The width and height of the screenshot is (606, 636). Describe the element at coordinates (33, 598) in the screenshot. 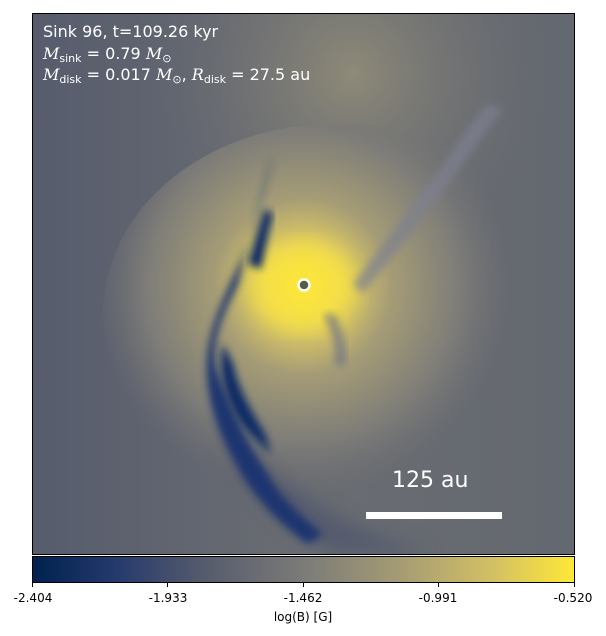

I see `colorbar-tick-label: -2.404` at that location.